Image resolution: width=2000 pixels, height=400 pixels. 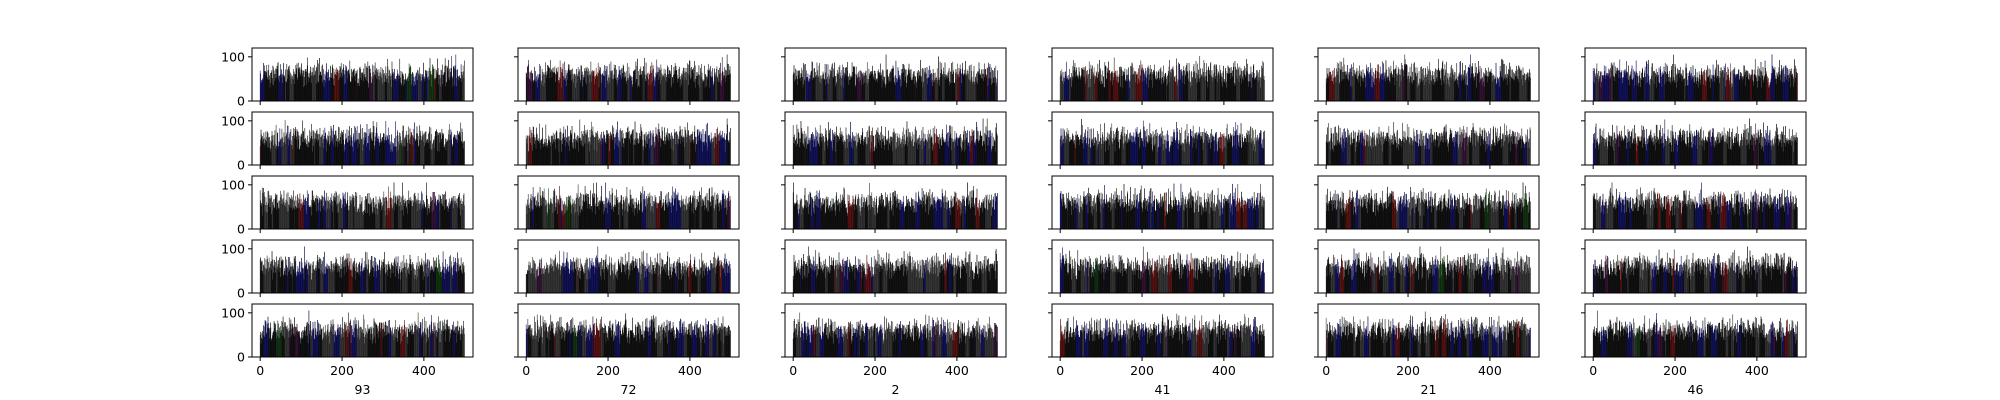 I want to click on panel-r1-c6, so click(x=1694, y=76).